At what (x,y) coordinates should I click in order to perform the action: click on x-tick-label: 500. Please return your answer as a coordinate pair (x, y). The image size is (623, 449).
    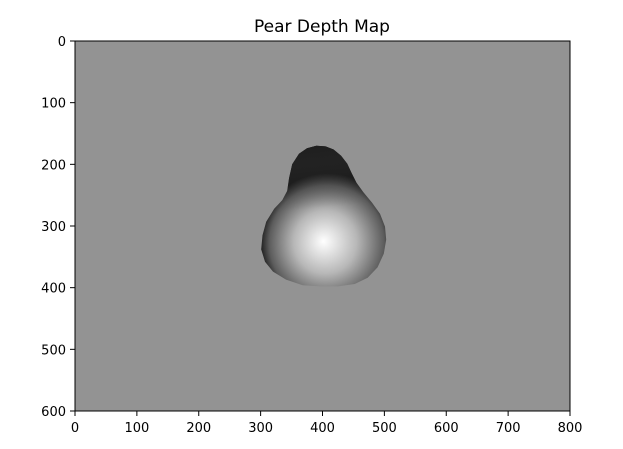
    Looking at the image, I should click on (384, 428).